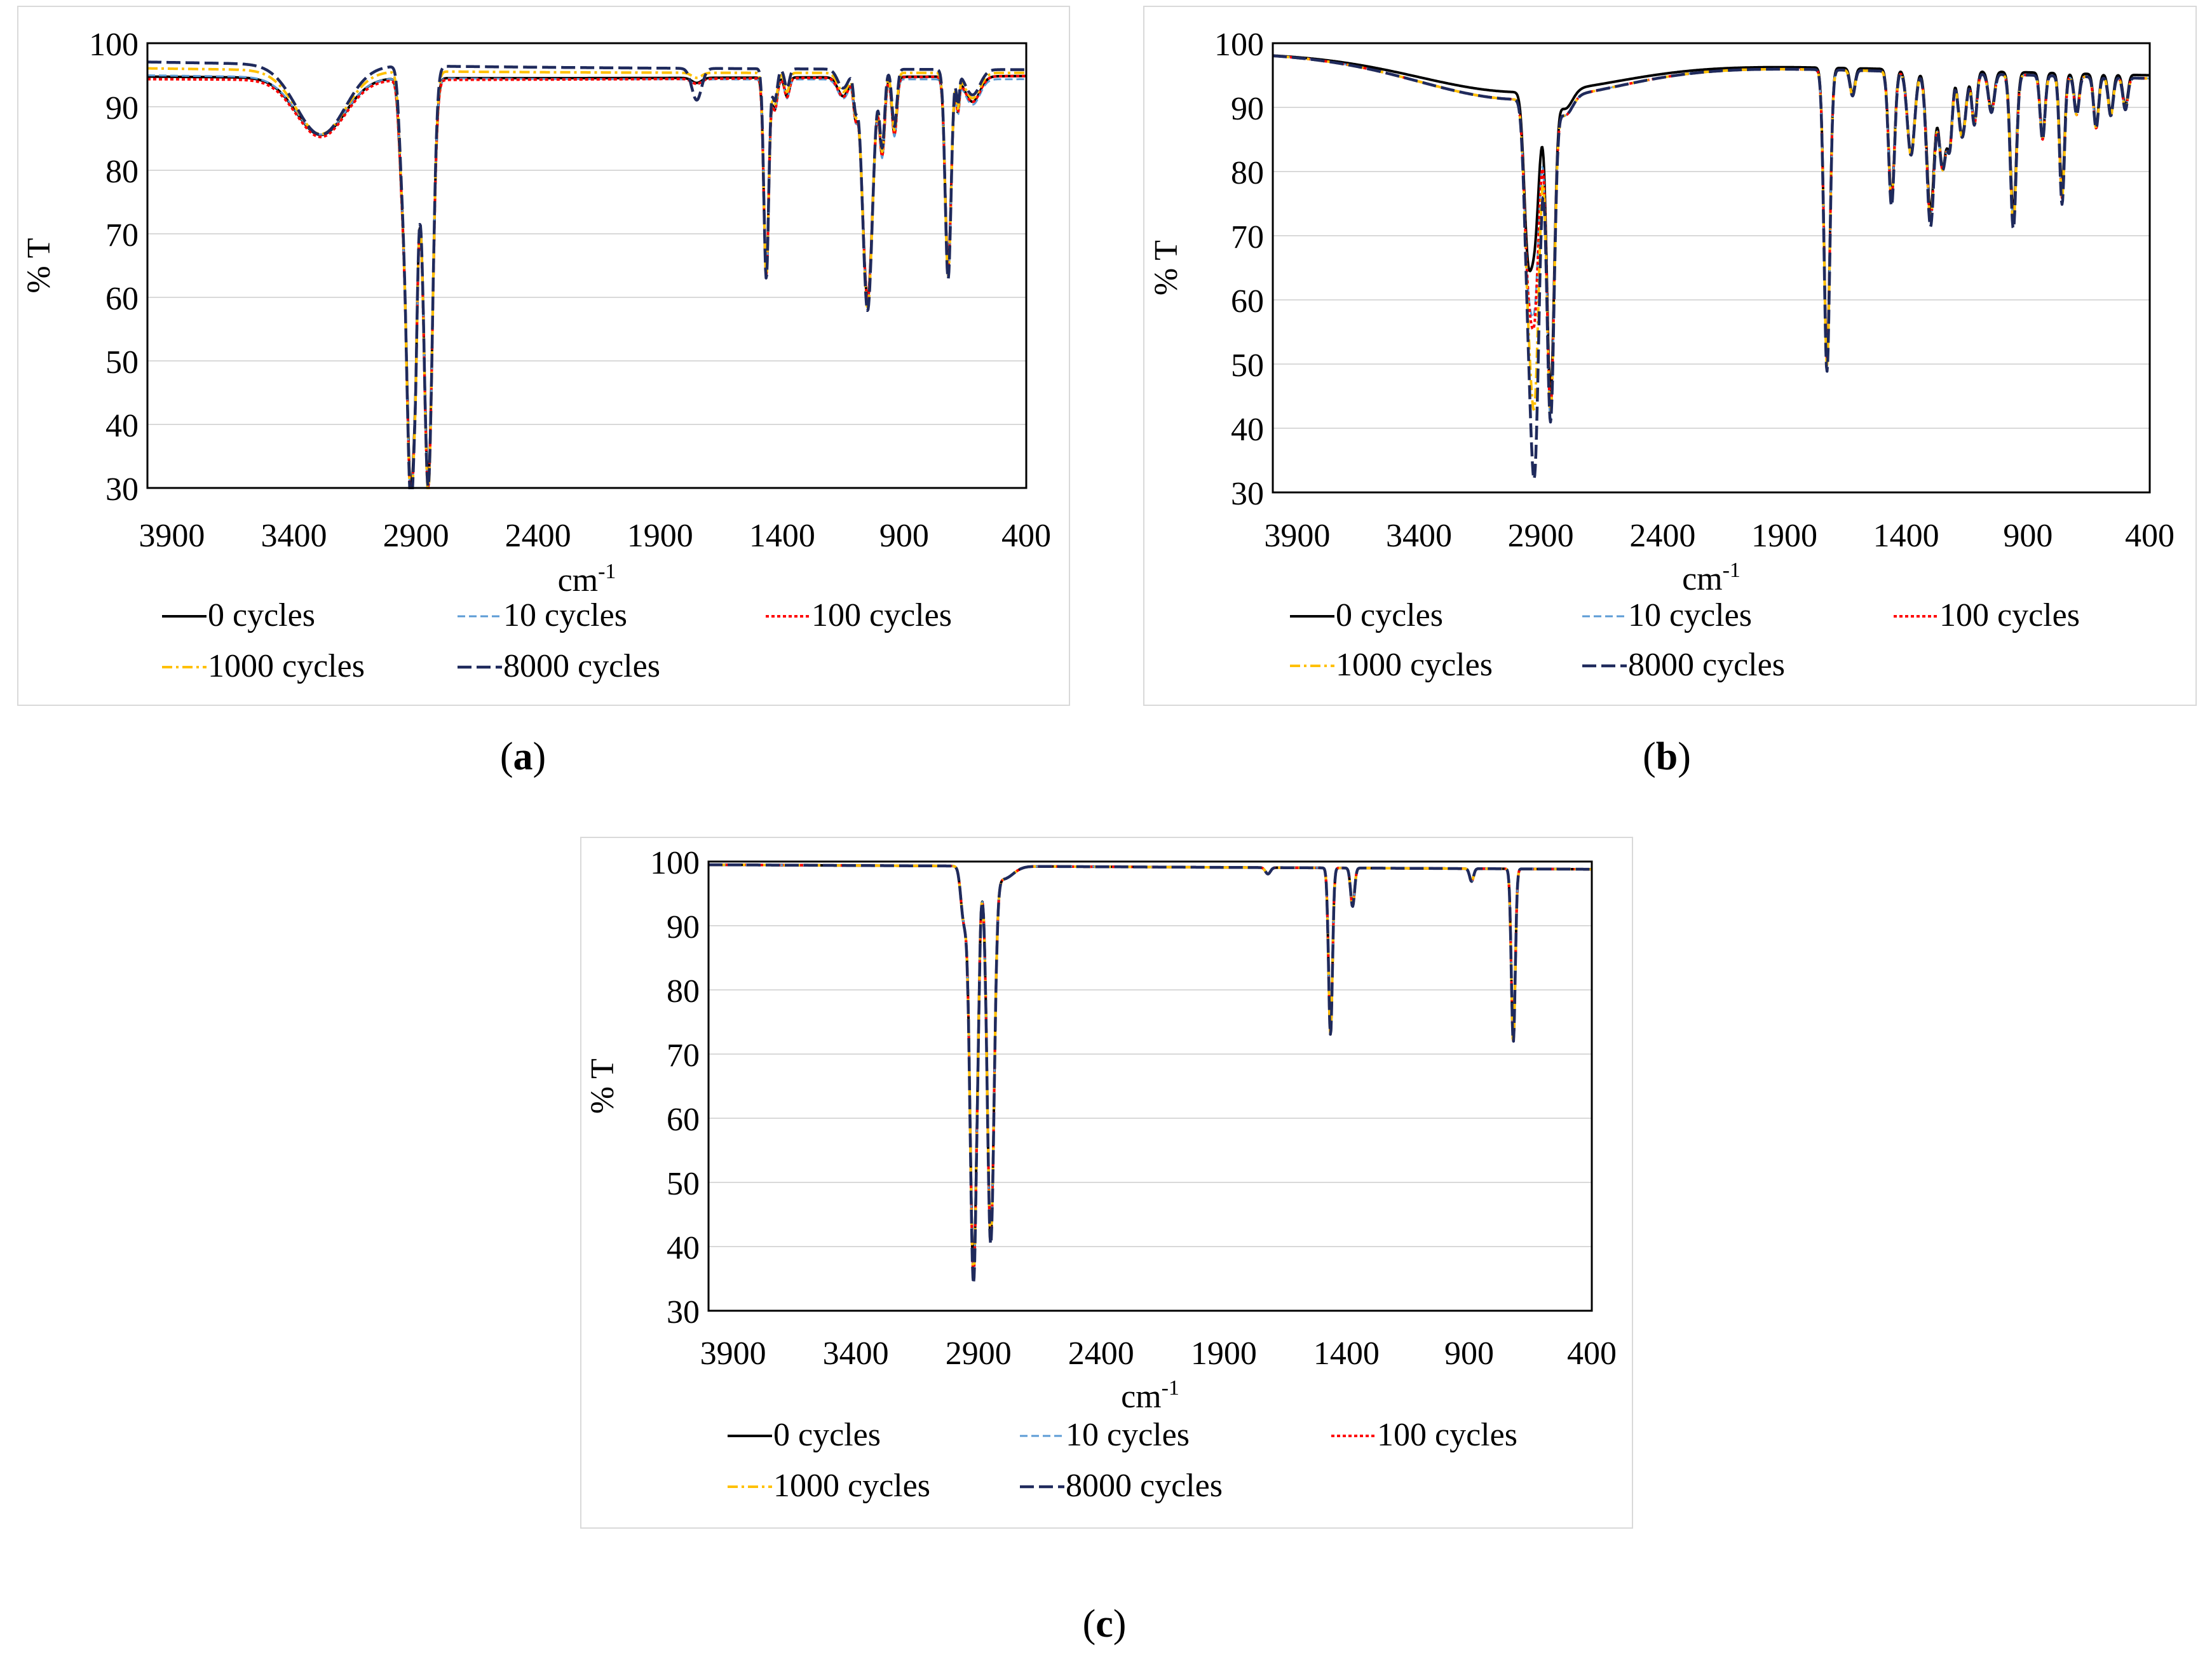 The height and width of the screenshot is (1671, 2212). Describe the element at coordinates (586, 281) in the screenshot. I see `series-line-100-cycles` at that location.